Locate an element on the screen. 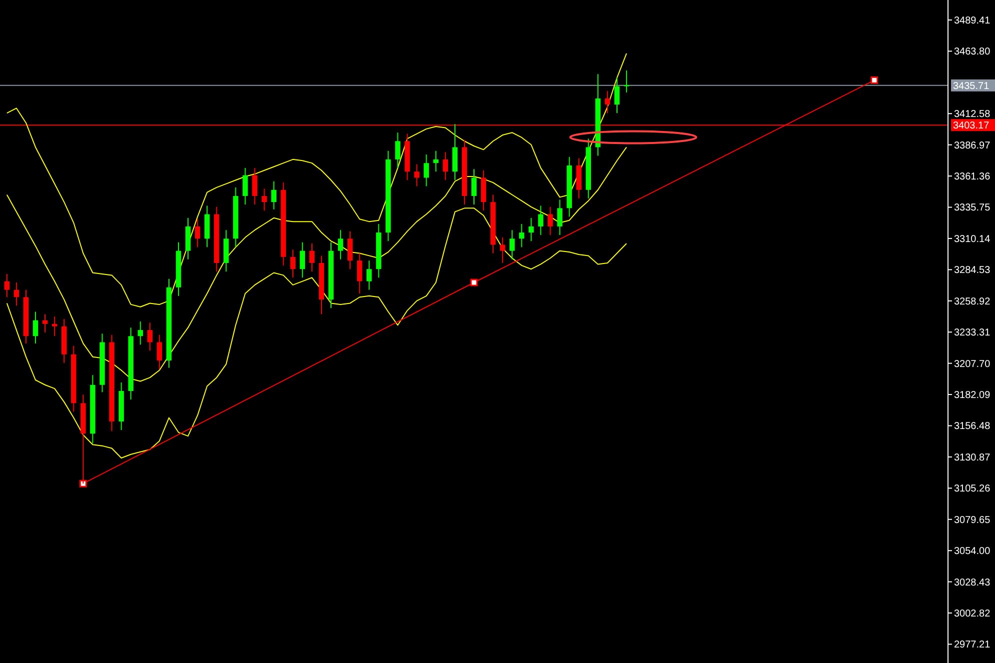 Image resolution: width=995 pixels, height=663 pixels. y-tick-label: 3028.43 is located at coordinates (972, 582).